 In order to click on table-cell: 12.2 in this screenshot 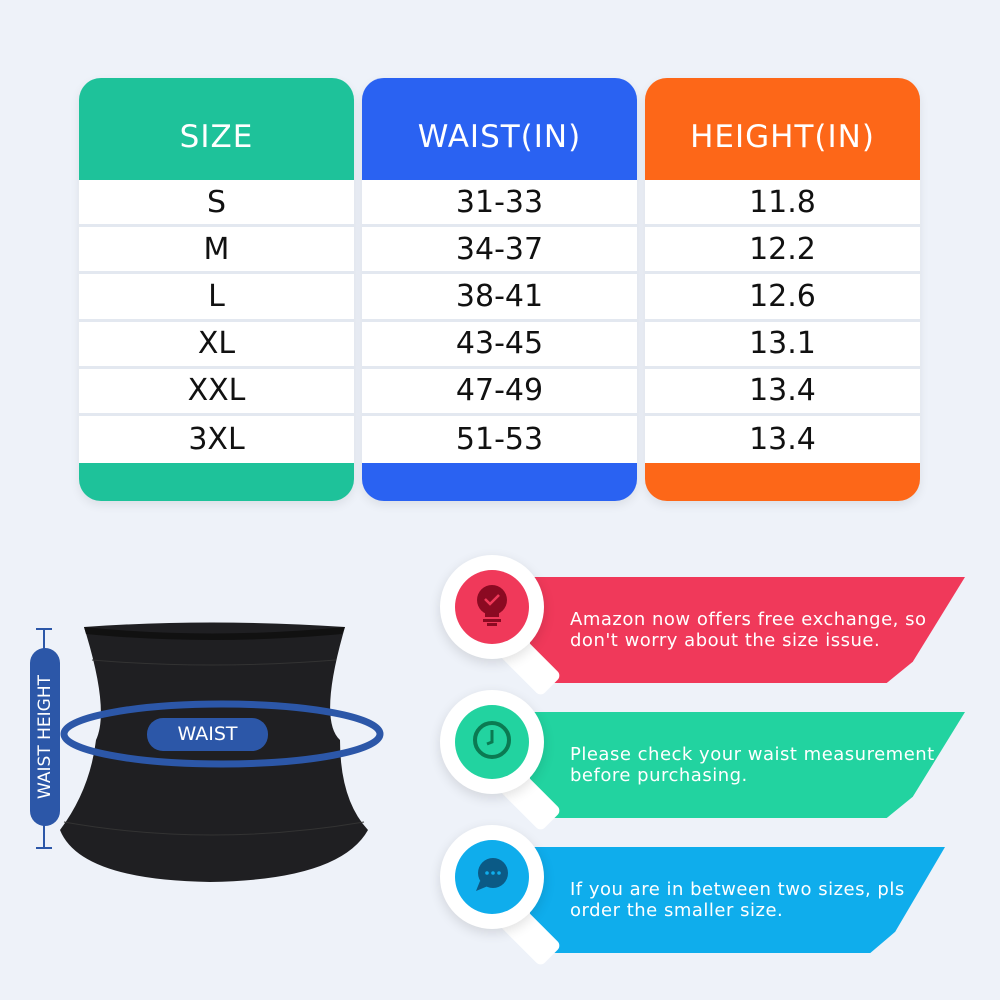, I will do `click(782, 251)`.